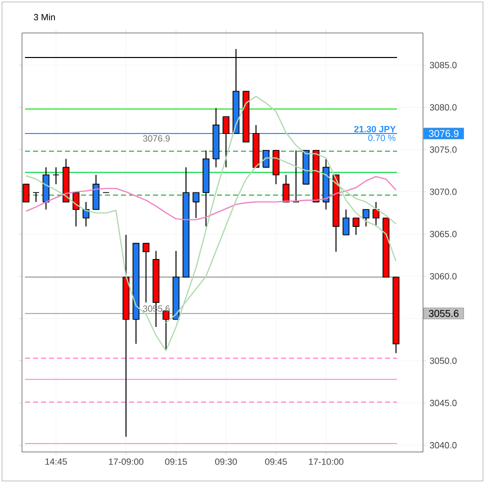 The width and height of the screenshot is (485, 483). Describe the element at coordinates (326, 461) in the screenshot. I see `x-tick-label: 17-10:00` at that location.